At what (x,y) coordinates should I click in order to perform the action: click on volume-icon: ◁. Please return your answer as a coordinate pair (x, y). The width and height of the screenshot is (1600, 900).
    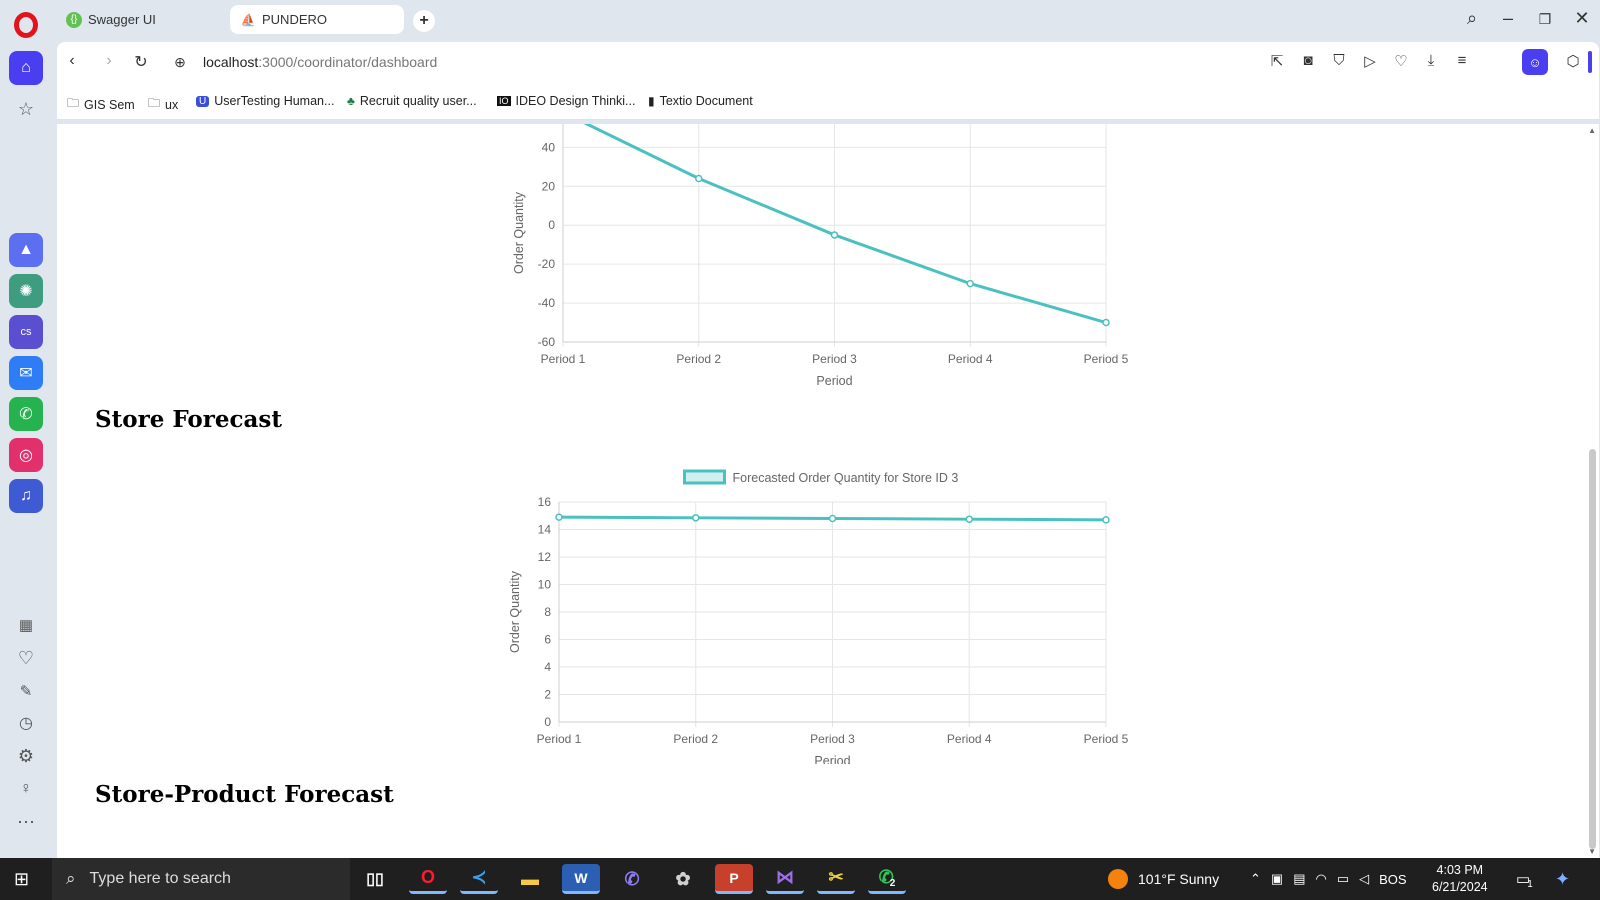
    Looking at the image, I should click on (1364, 878).